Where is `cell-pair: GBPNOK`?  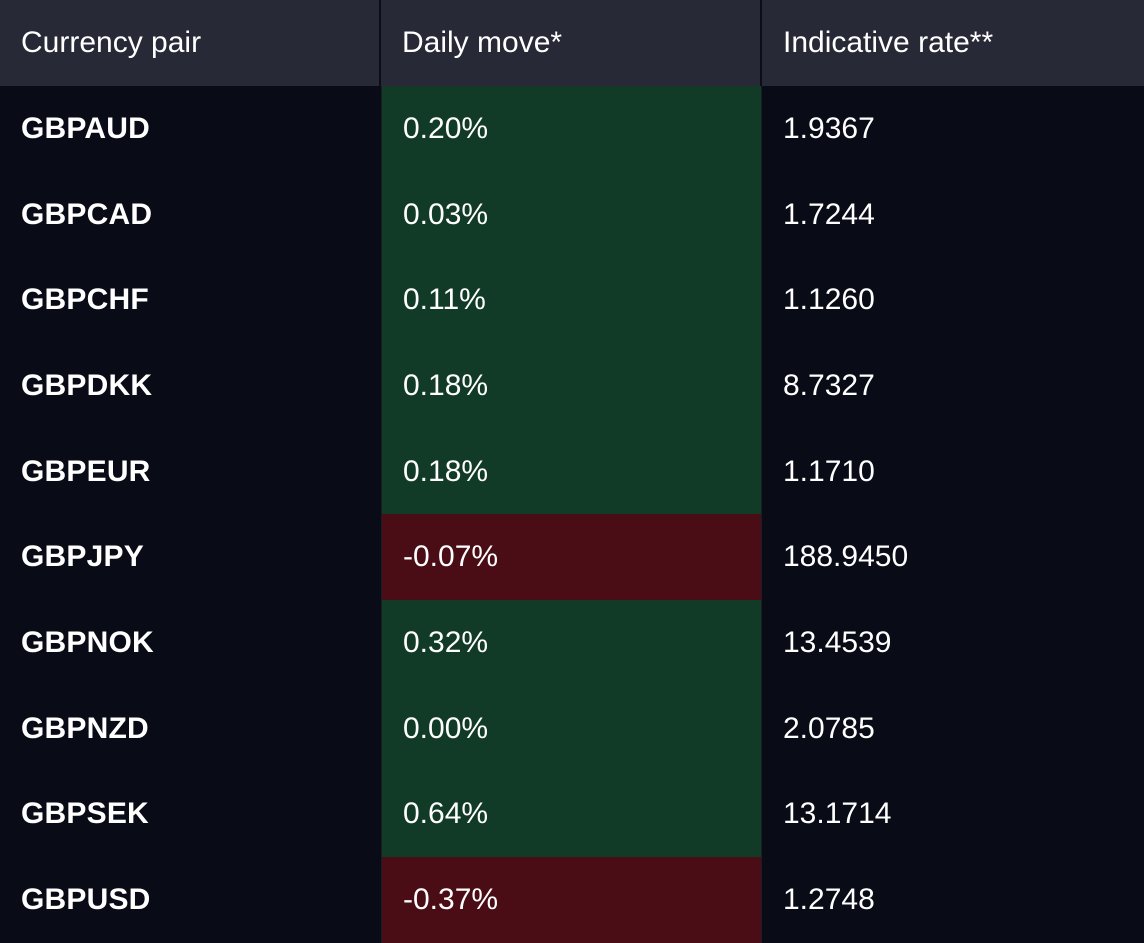 cell-pair: GBPNOK is located at coordinates (190, 643).